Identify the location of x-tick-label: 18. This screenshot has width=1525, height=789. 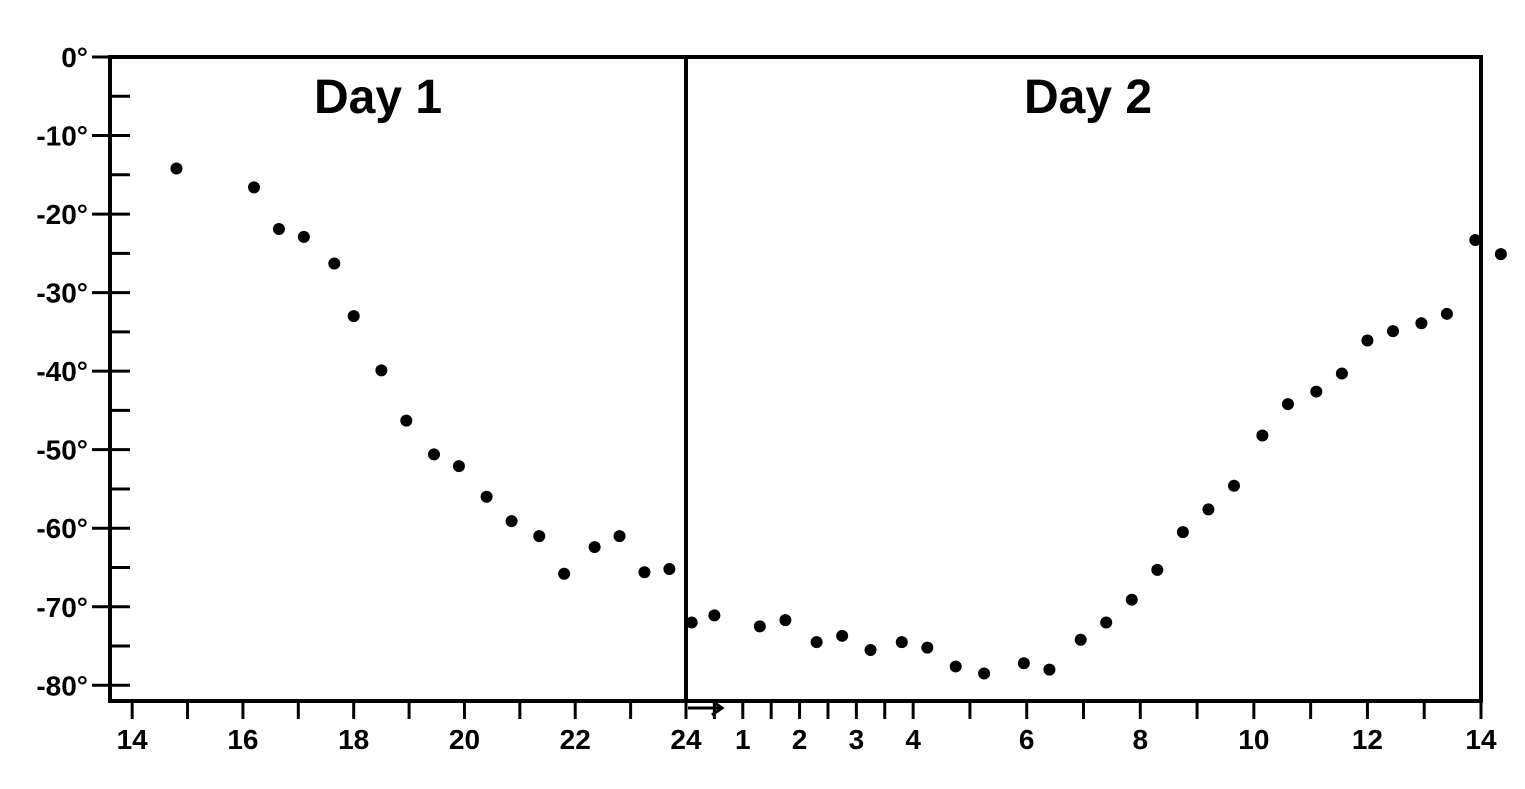
(353, 739).